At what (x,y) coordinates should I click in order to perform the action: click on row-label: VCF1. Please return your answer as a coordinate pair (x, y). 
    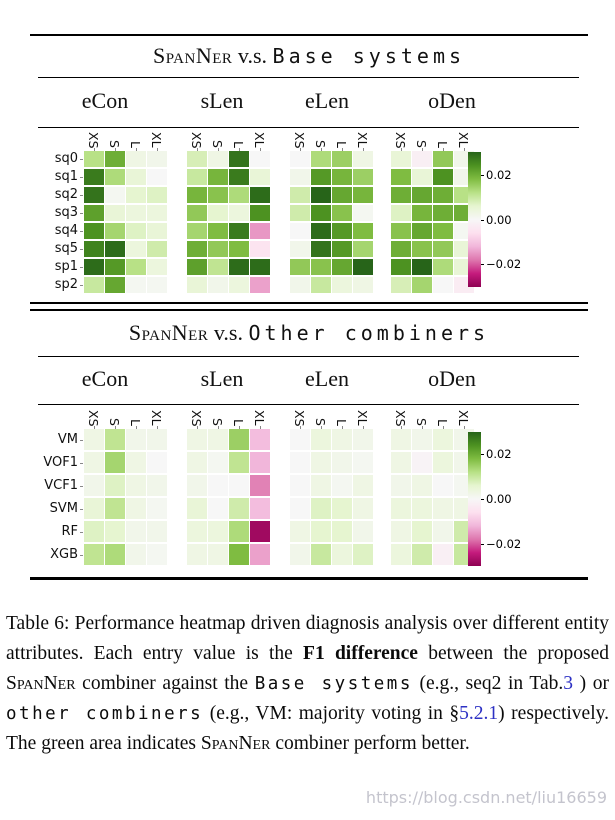
    Looking at the image, I should click on (61, 485).